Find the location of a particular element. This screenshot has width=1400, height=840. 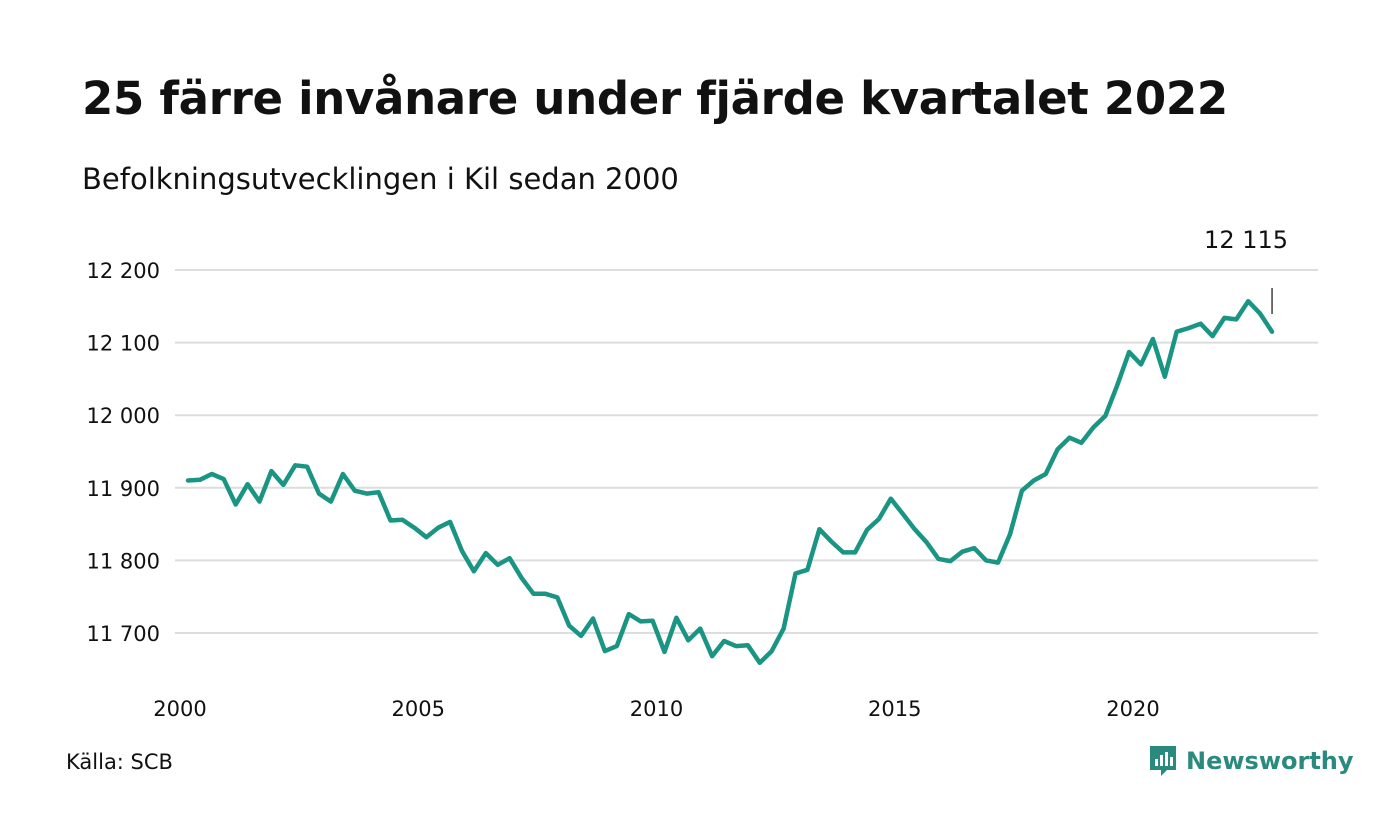

x-axis-ticks: 2000 2005 2010 2015 2020 is located at coordinates (656, 709).